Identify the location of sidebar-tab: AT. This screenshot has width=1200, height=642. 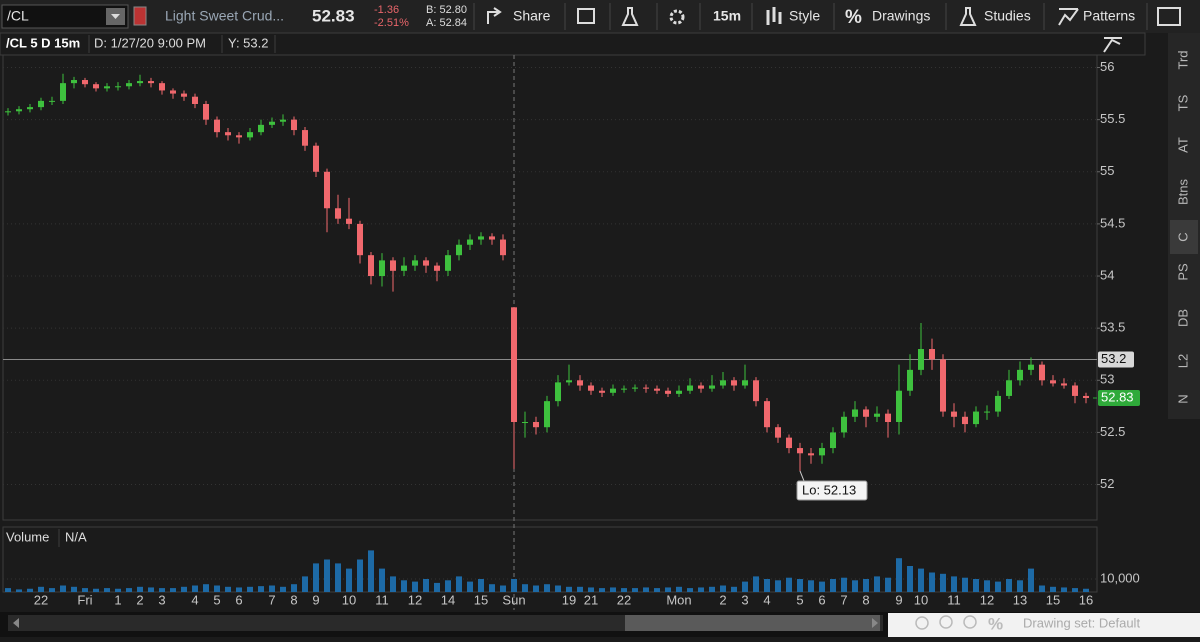
(1182, 145).